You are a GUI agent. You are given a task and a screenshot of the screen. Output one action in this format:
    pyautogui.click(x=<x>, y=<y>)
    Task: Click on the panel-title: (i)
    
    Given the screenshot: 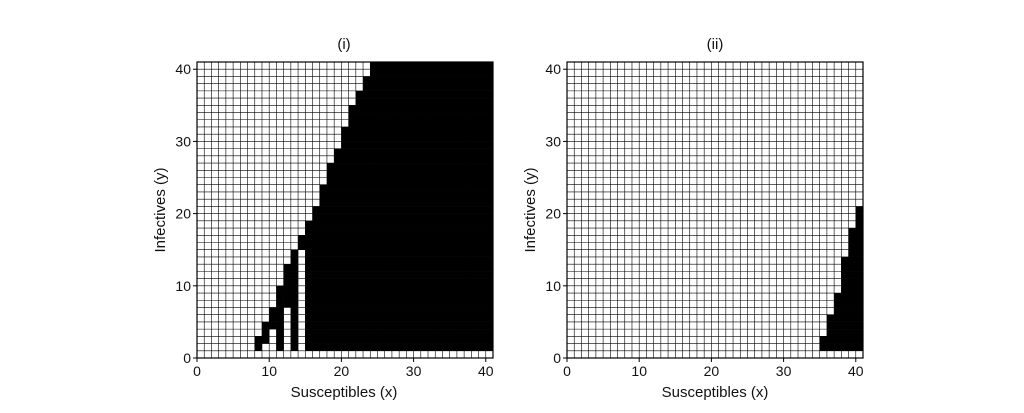 What is the action you would take?
    pyautogui.click(x=343, y=44)
    